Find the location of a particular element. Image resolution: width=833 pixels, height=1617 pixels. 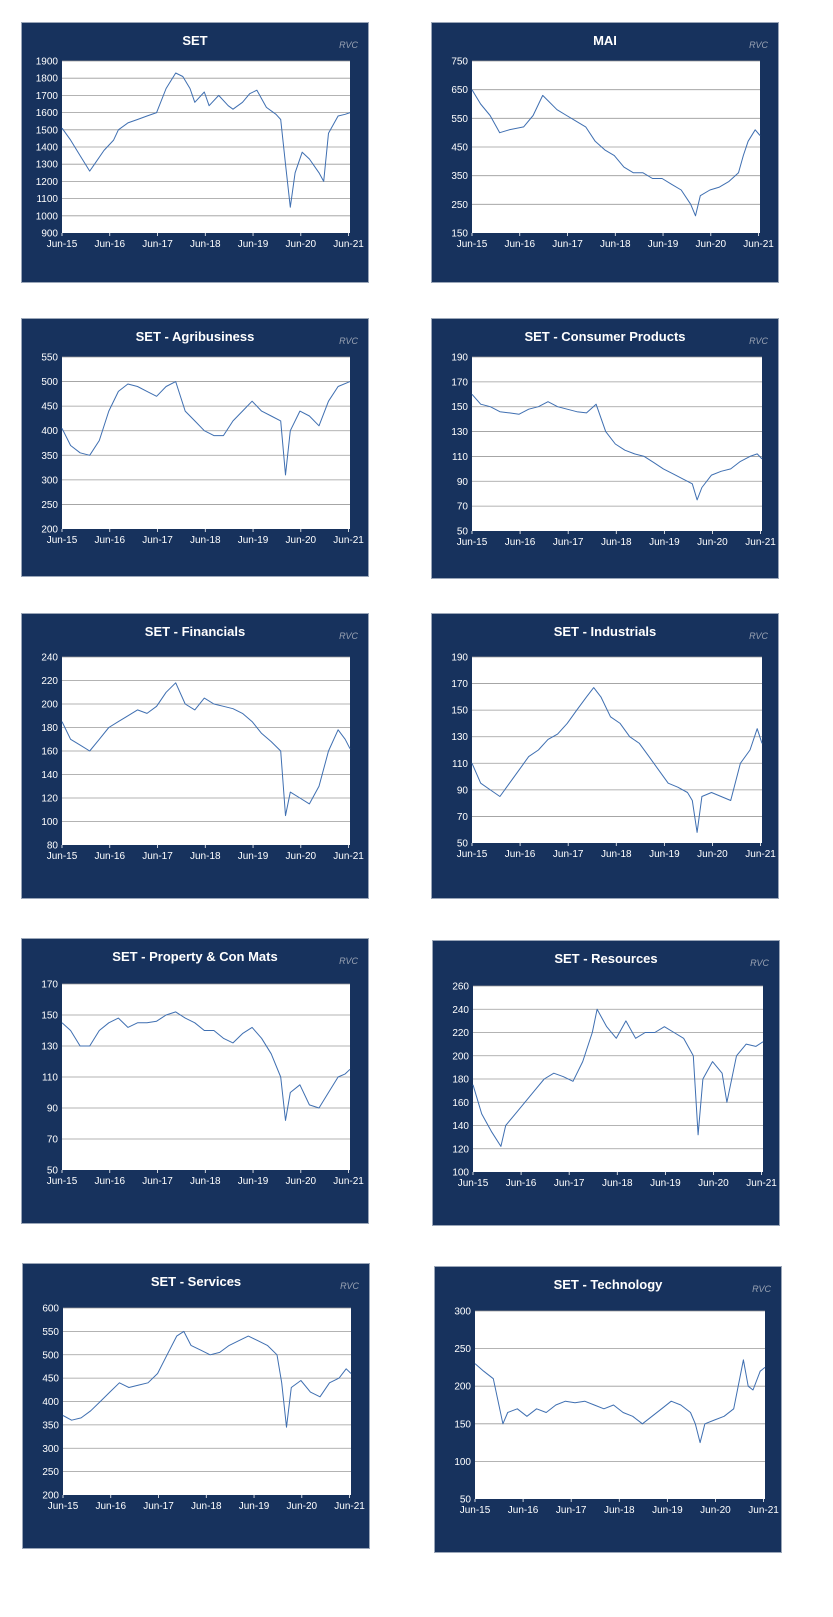

y-tick-label: 500 is located at coordinates (50, 1355).